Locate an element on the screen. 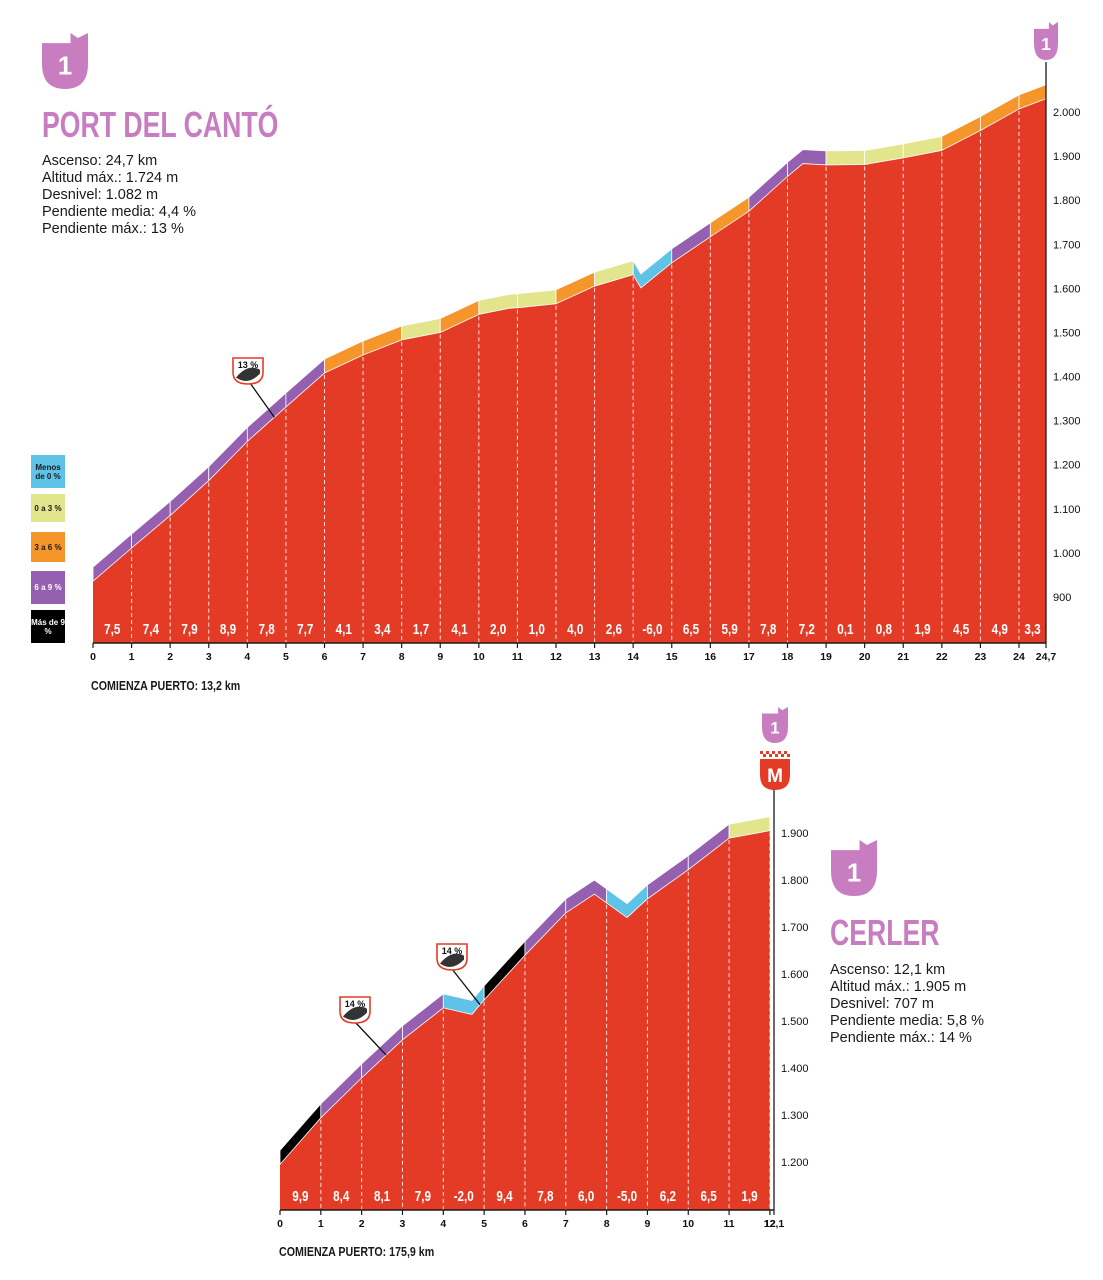 This screenshot has width=1103, height=1280. chart1-grade-label: -6,0 is located at coordinates (652, 629).